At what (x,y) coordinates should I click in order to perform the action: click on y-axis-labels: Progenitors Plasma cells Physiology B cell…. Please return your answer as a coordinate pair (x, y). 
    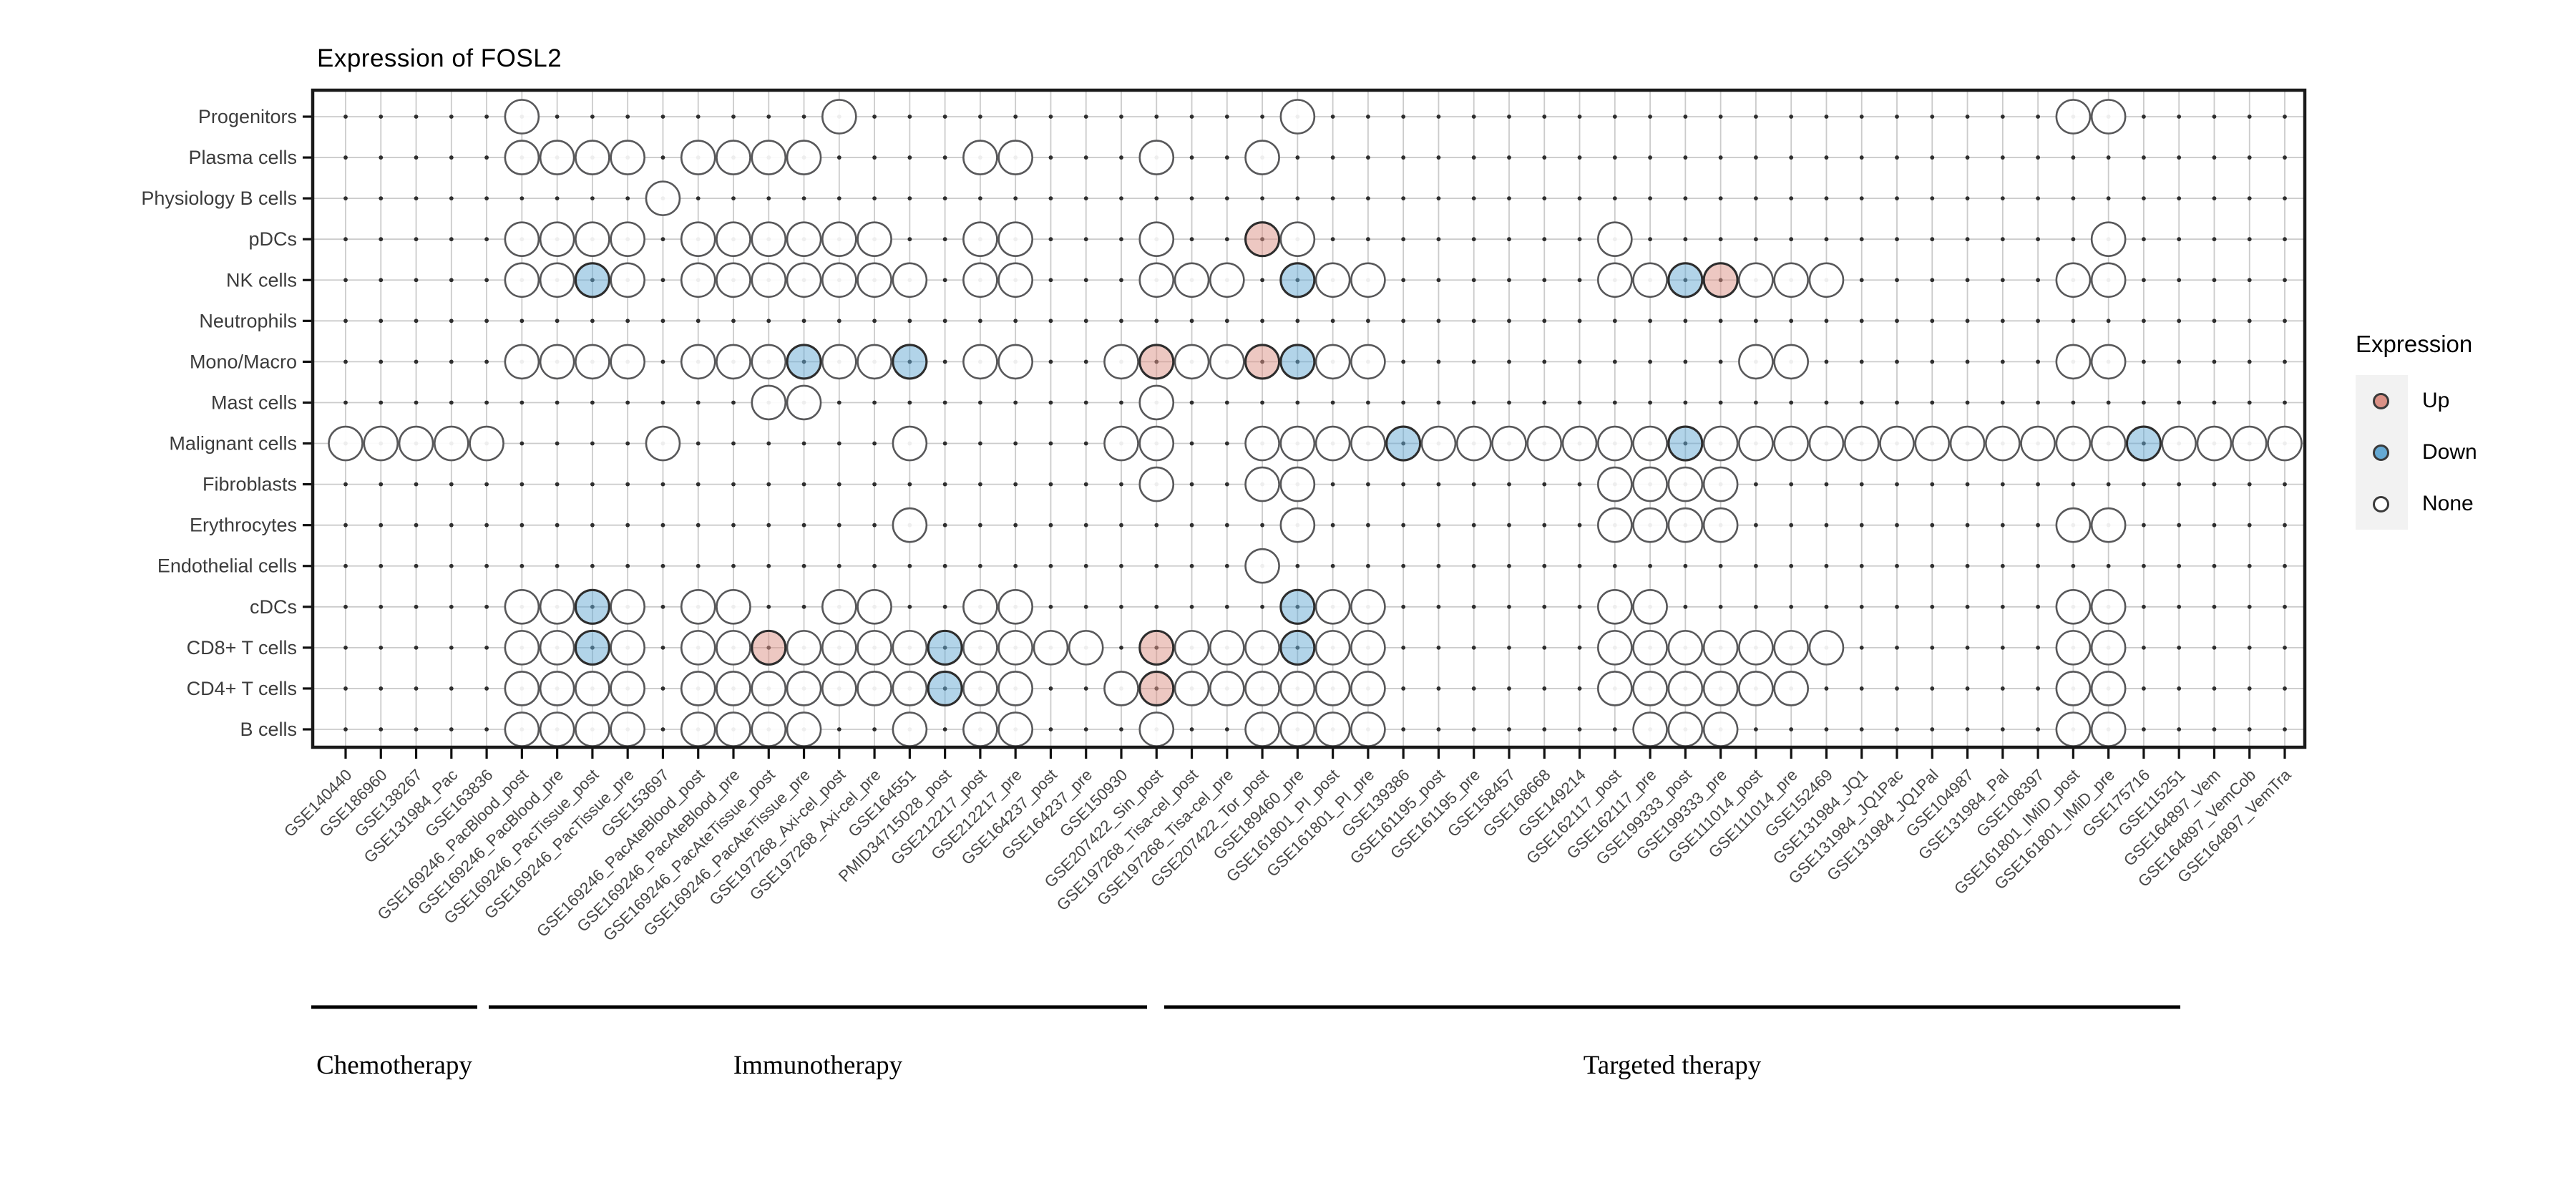
    Looking at the image, I should click on (219, 423).